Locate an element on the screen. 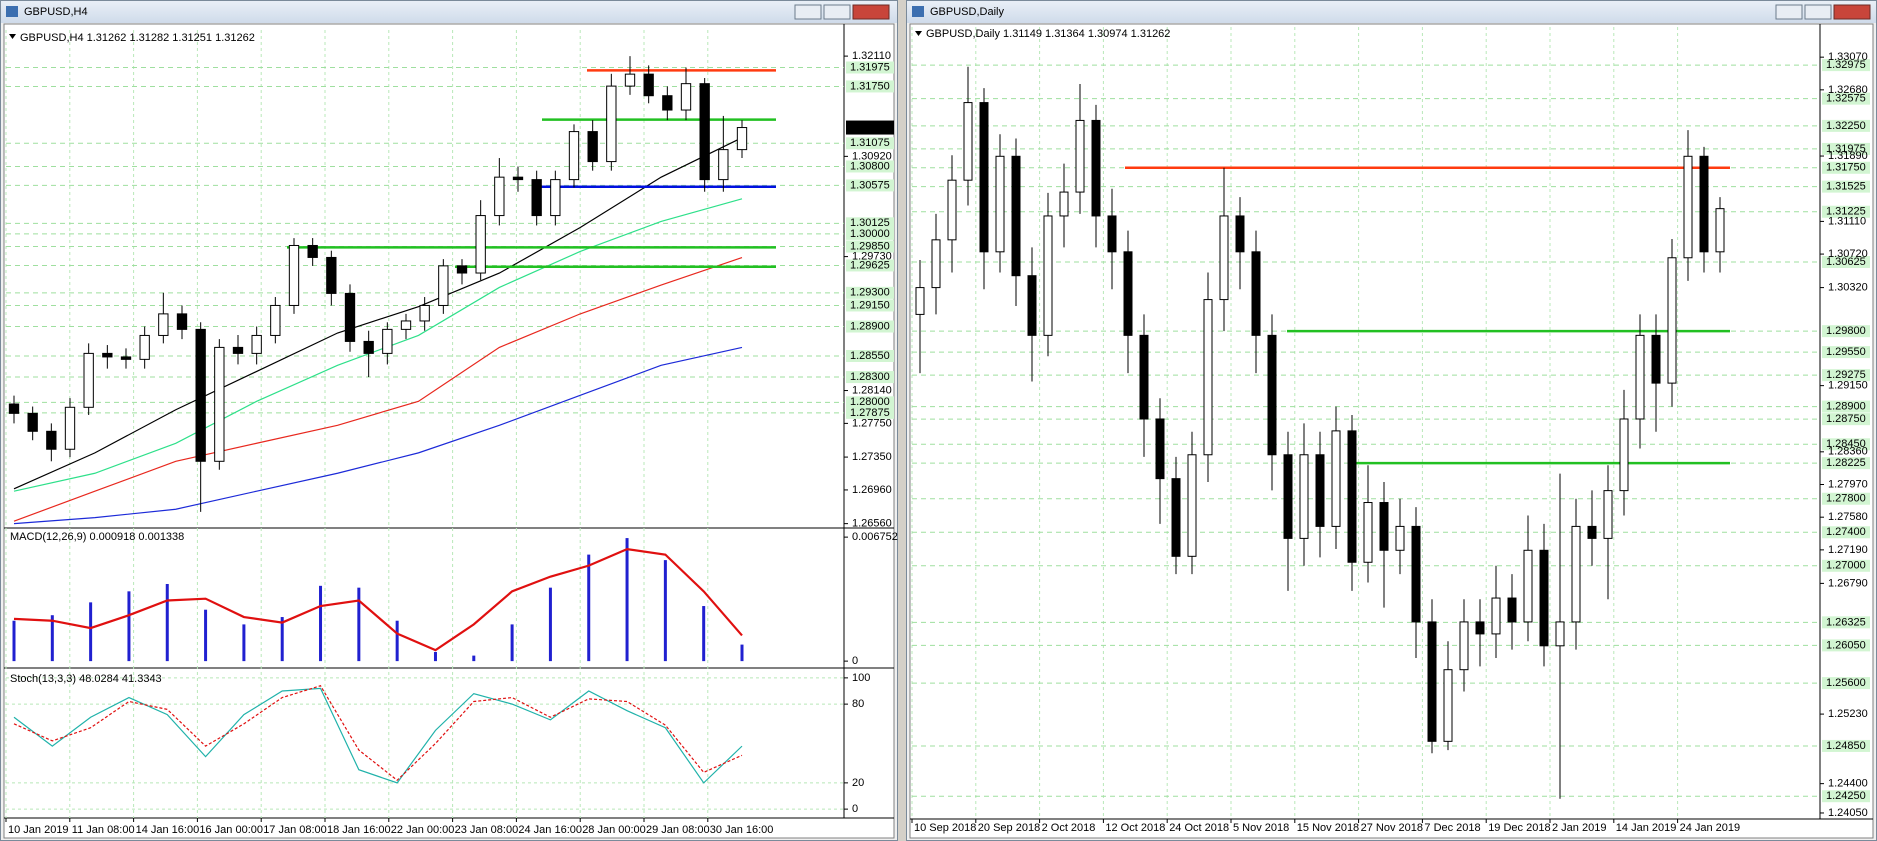 The height and width of the screenshot is (841, 1877). level-label: 1.31075 is located at coordinates (870, 143).